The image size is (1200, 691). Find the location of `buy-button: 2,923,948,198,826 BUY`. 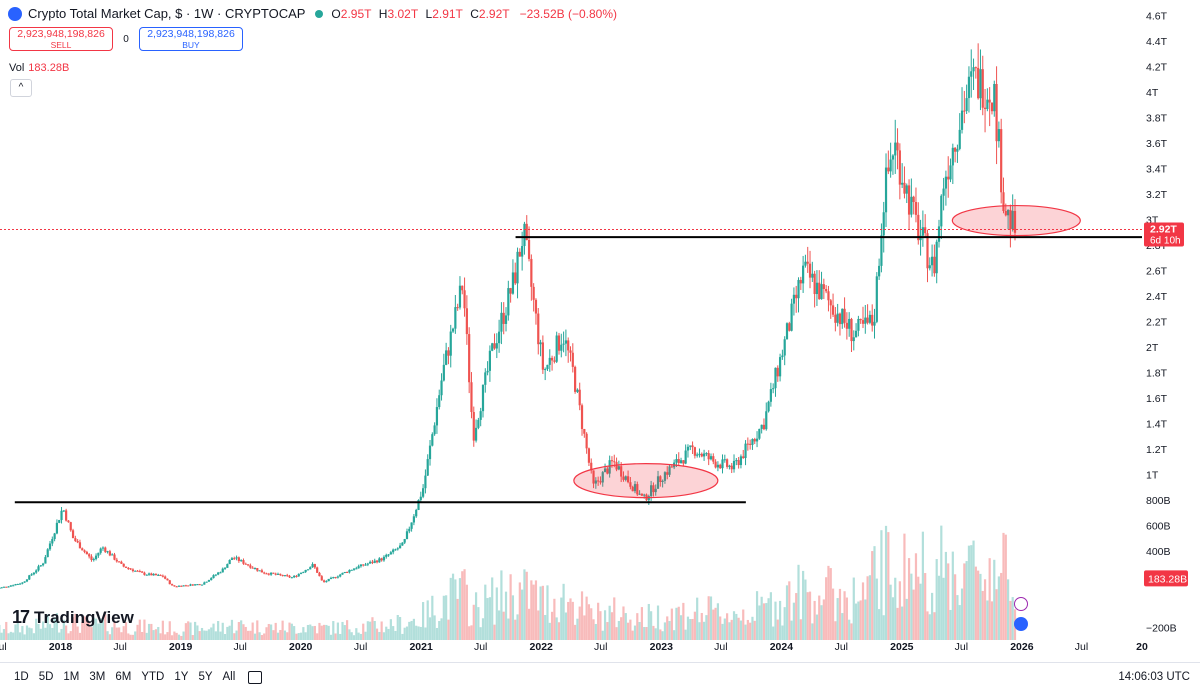

buy-button: 2,923,948,198,826 BUY is located at coordinates (191, 39).